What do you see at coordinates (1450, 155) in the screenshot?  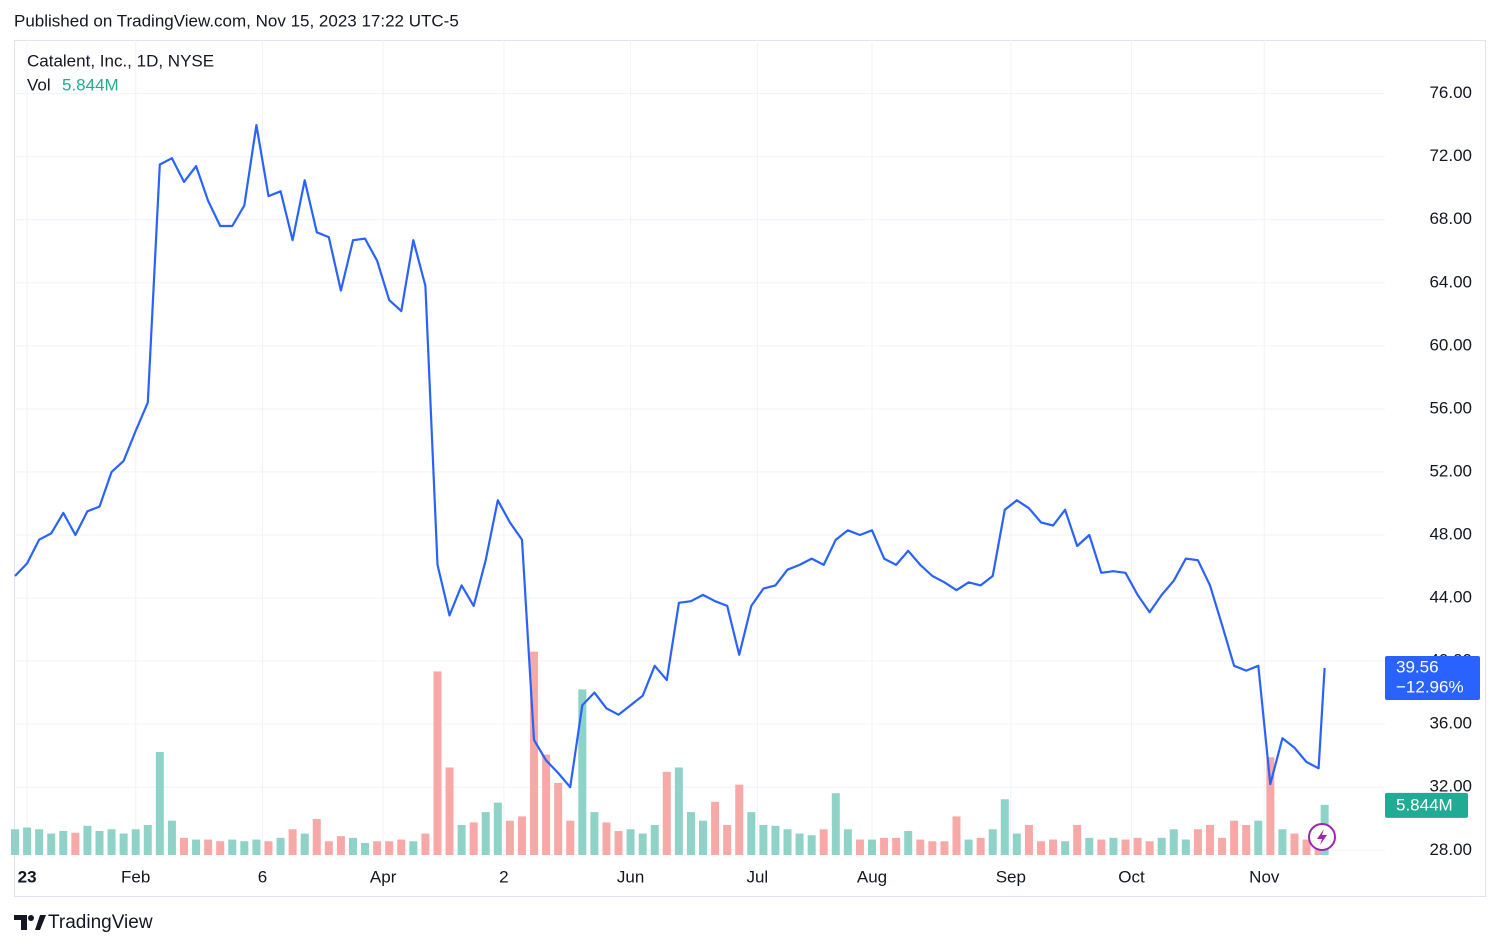 I see `y-tick-label: 72.00` at bounding box center [1450, 155].